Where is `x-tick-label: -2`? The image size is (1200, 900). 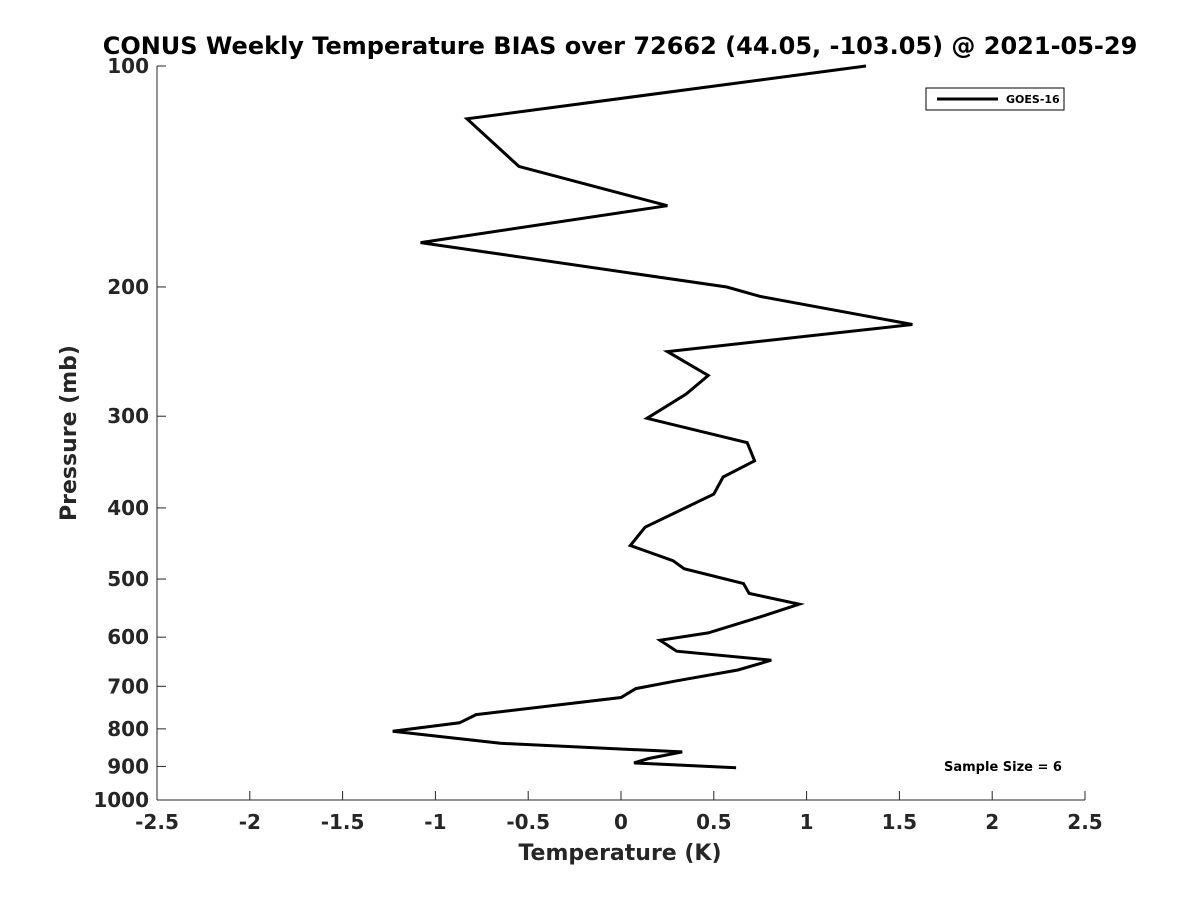 x-tick-label: -2 is located at coordinates (250, 822).